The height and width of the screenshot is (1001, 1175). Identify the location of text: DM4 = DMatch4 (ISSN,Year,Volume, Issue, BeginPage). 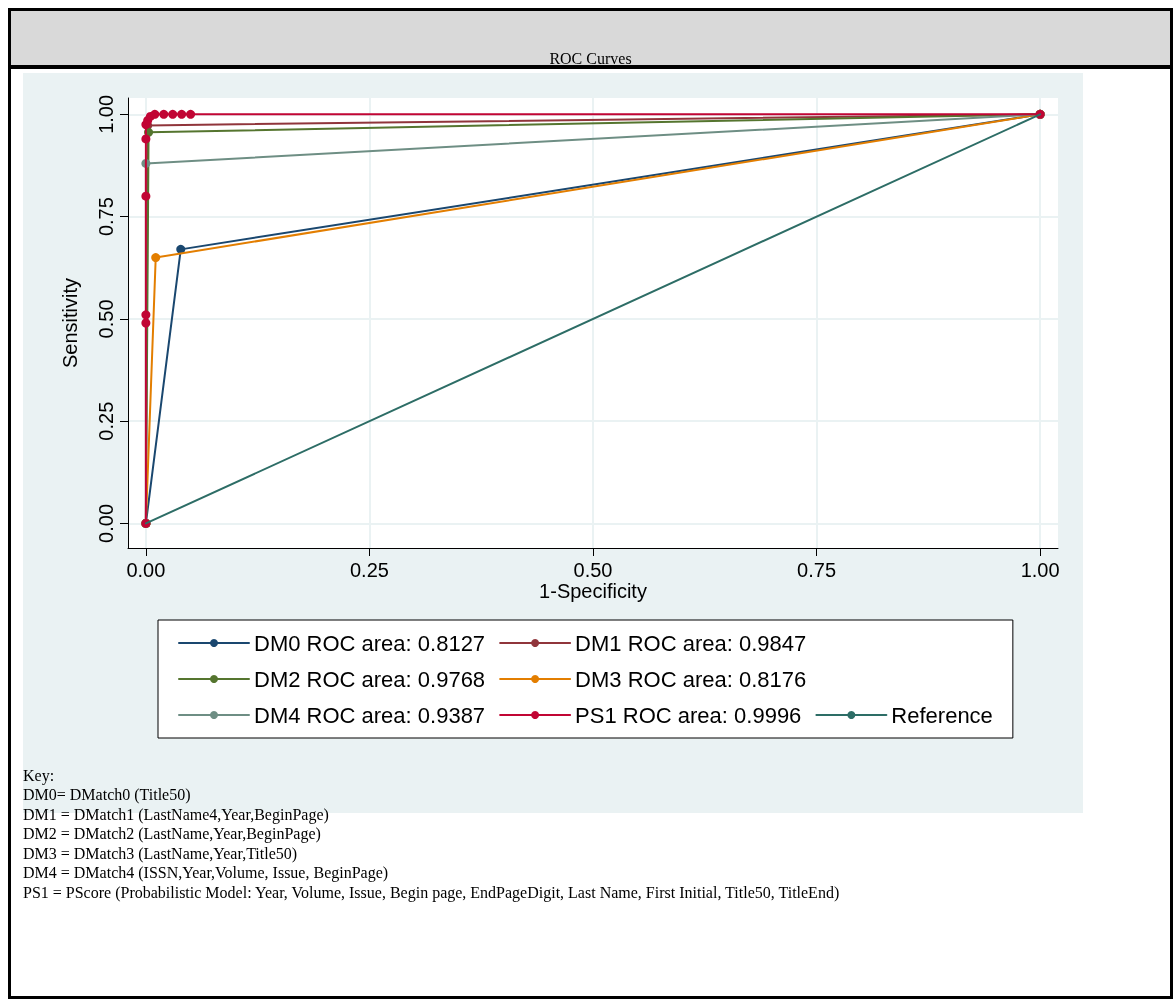
(206, 873).